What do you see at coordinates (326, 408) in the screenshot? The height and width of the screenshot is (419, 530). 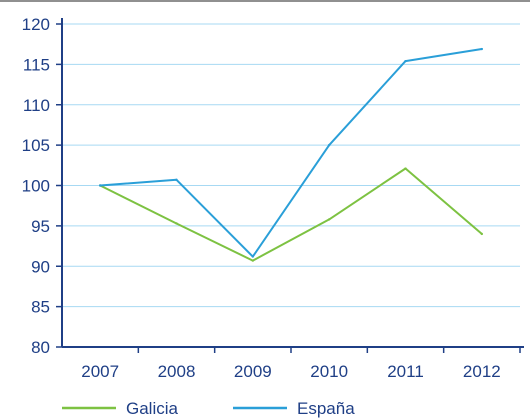 I see `legend-label: España` at bounding box center [326, 408].